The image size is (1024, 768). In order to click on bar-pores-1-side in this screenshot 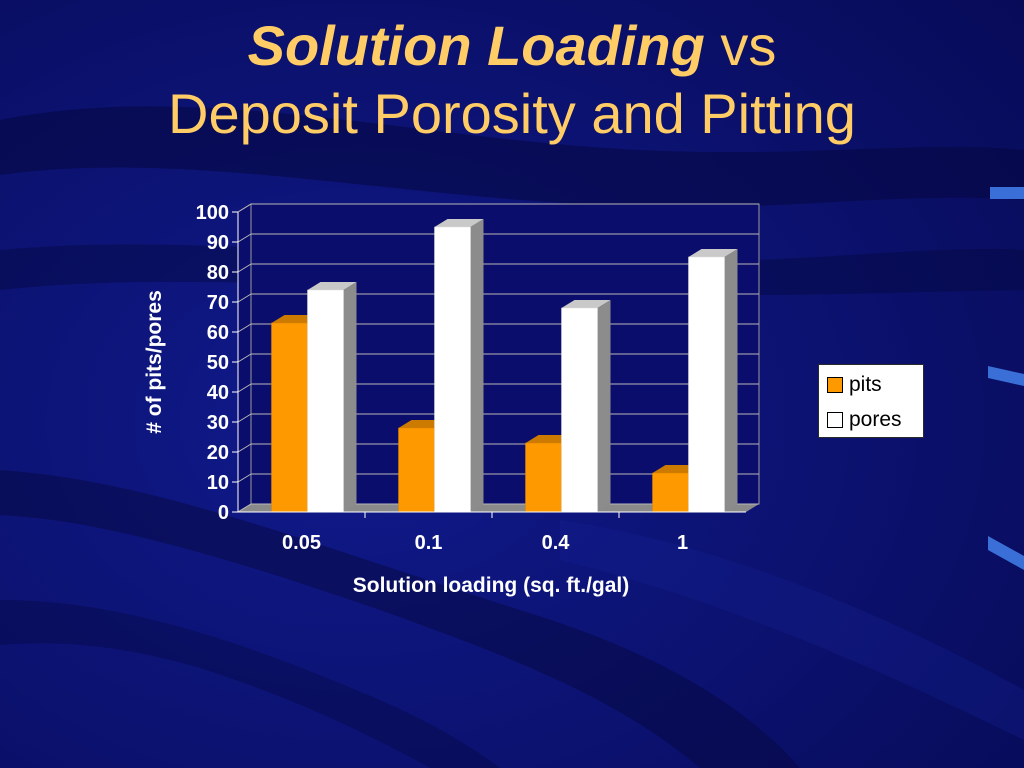, I will do `click(731, 380)`.